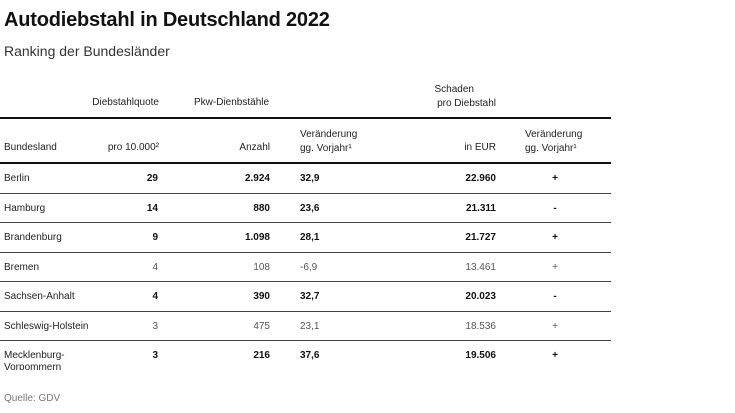 The image size is (735, 413). What do you see at coordinates (261, 326) in the screenshot?
I see `cell-anzahl: 475` at bounding box center [261, 326].